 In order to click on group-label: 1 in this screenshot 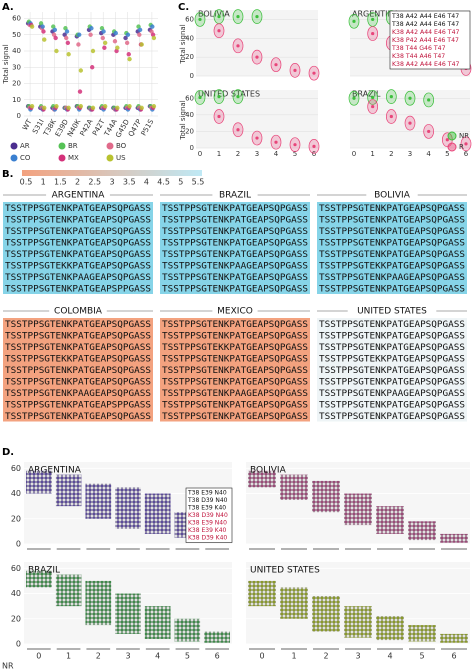, I will do `click(293, 656)`.